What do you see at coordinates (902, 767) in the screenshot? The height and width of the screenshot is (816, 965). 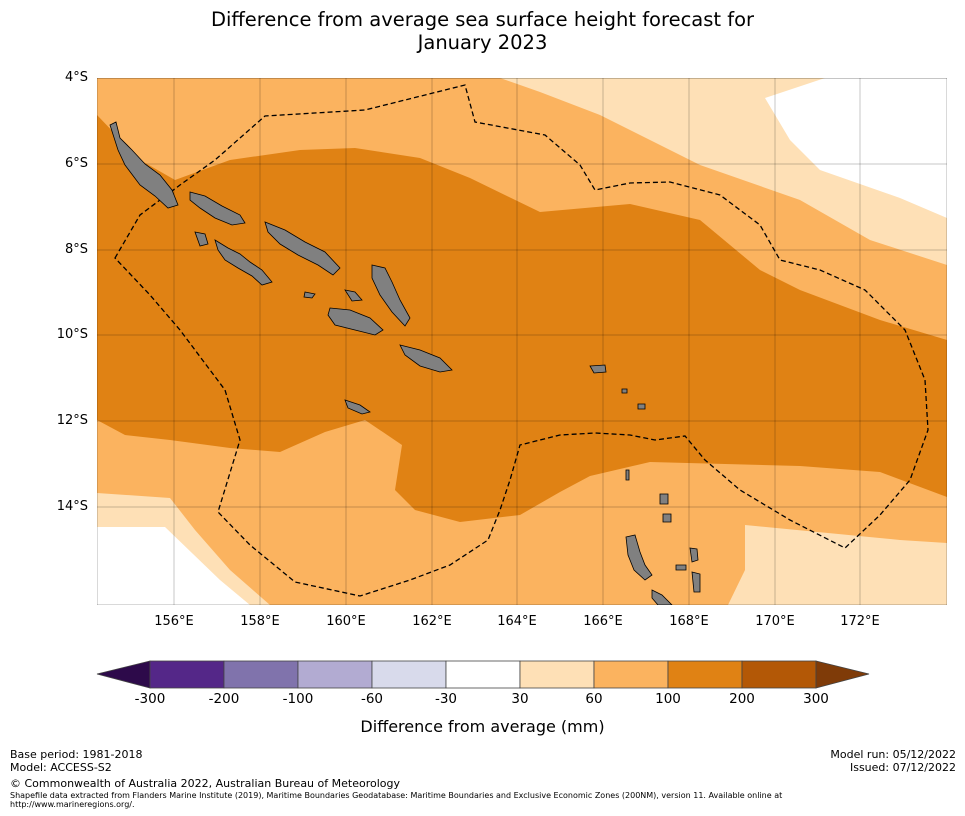 I see `footer-issued: Issued: 07/12/2022` at bounding box center [902, 767].